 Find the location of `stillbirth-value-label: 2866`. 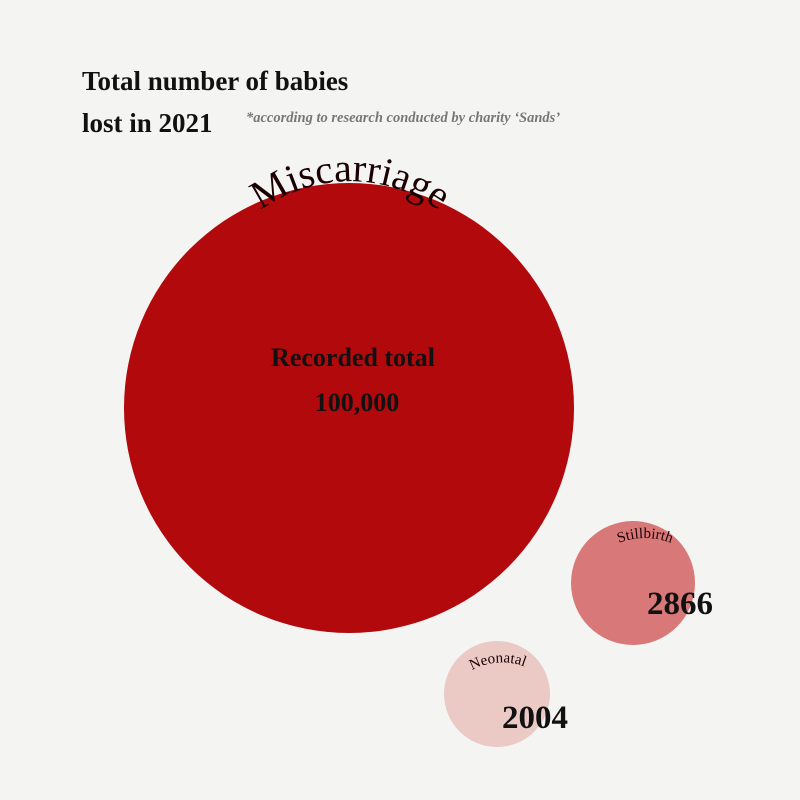

stillbirth-value-label: 2866 is located at coordinates (680, 604).